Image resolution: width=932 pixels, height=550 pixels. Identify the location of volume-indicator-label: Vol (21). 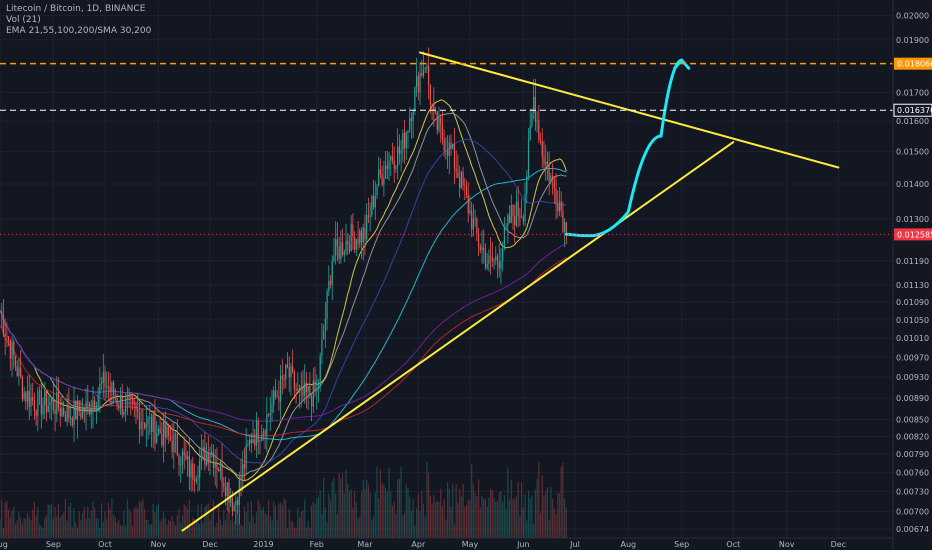
(23, 20).